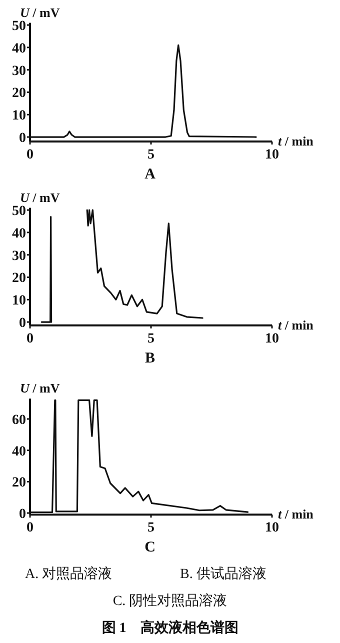  Describe the element at coordinates (68, 574) in the screenshot. I see `text: A. 对照品溶液` at that location.